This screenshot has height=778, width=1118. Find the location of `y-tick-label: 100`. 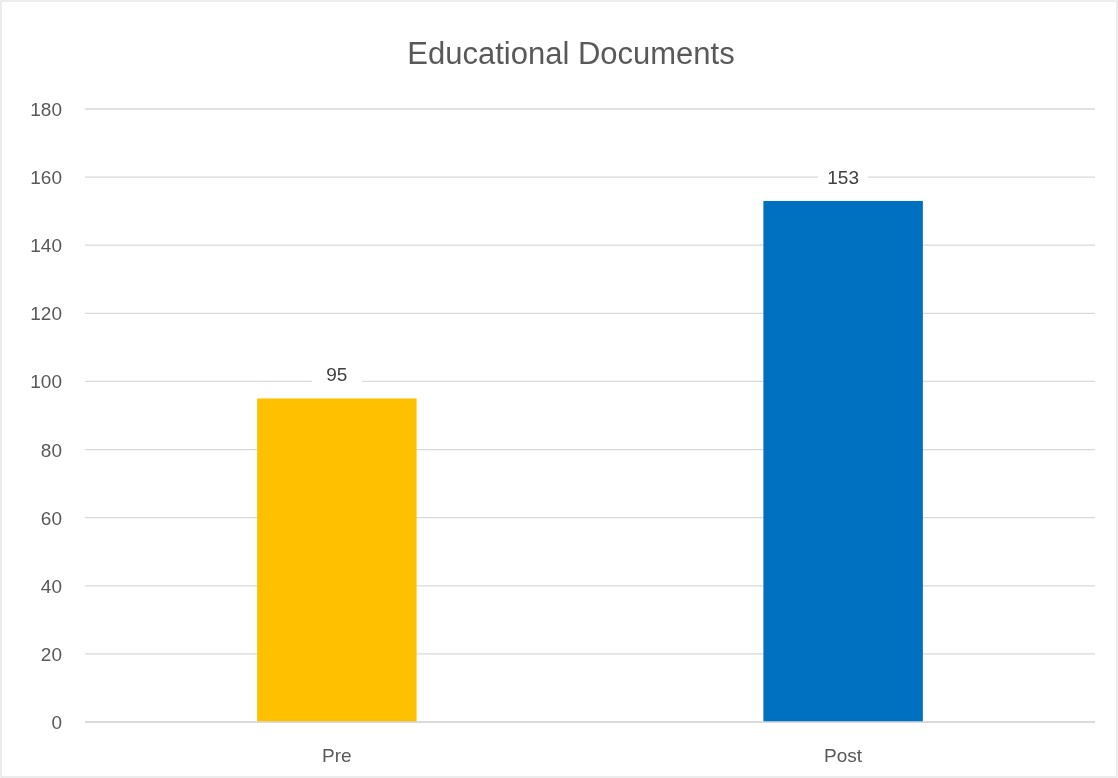

y-tick-label: 100 is located at coordinates (46, 382).